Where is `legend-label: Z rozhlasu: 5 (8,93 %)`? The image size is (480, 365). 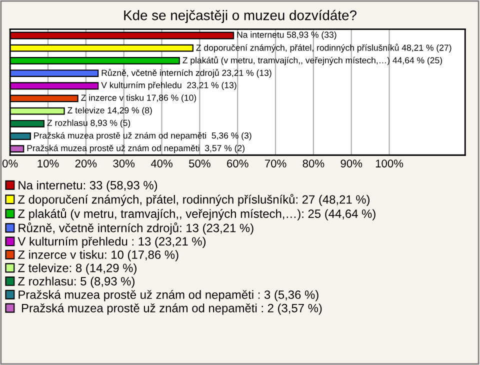
legend-label: Z rozhlasu: 5 (8,93 %) is located at coordinates (76, 282).